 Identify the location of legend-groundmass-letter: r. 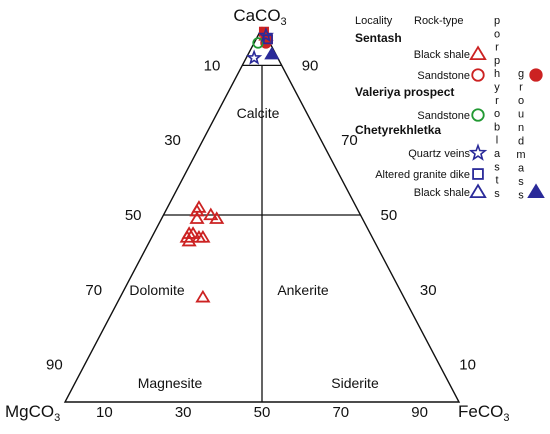
(521, 88).